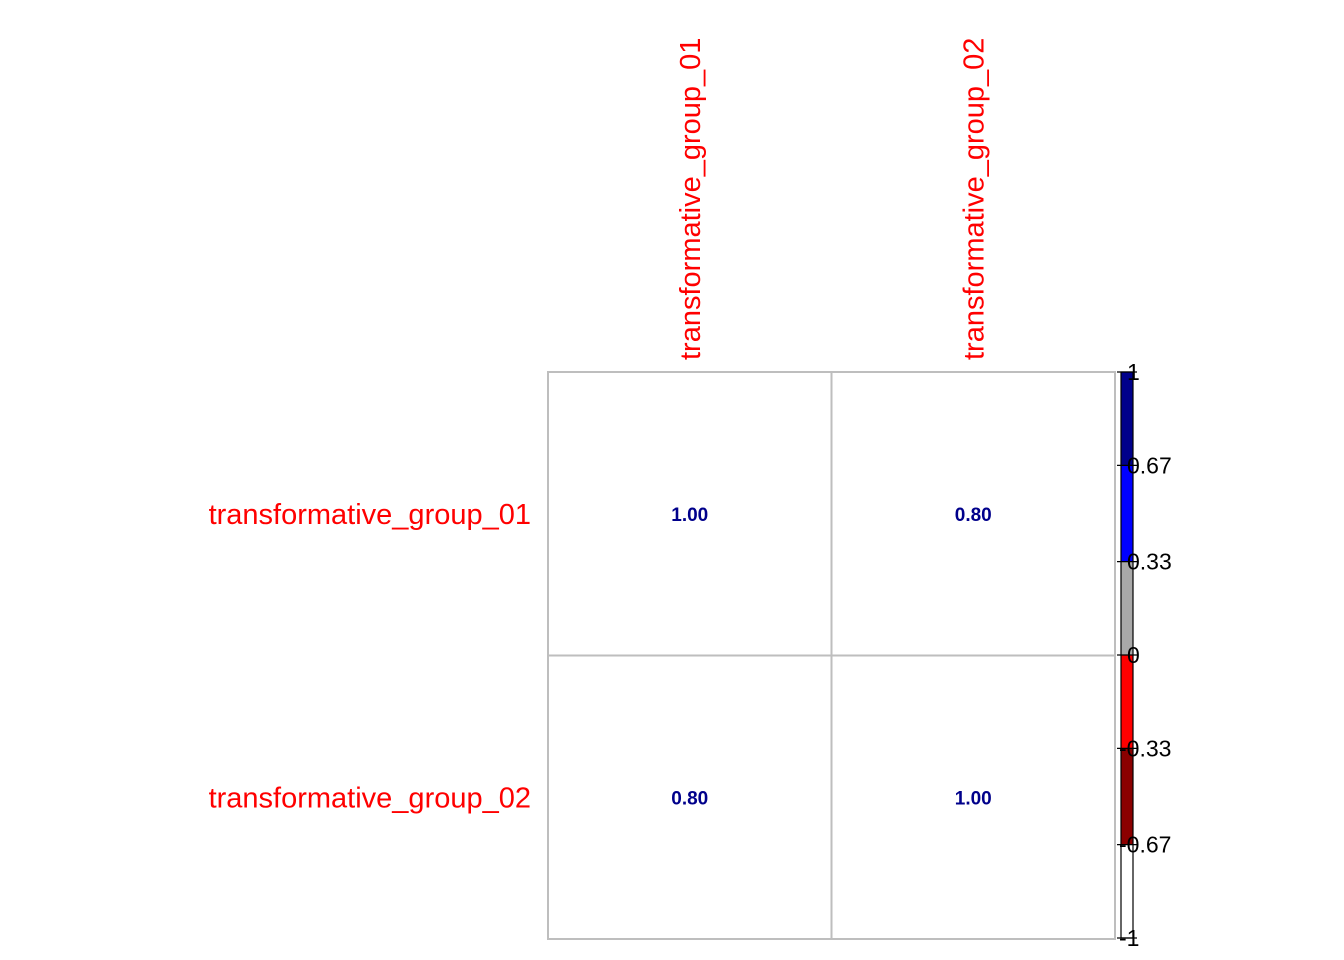 The image size is (1344, 960). Describe the element at coordinates (1129, 938) in the screenshot. I see `colorbar-tick-label: -1` at that location.